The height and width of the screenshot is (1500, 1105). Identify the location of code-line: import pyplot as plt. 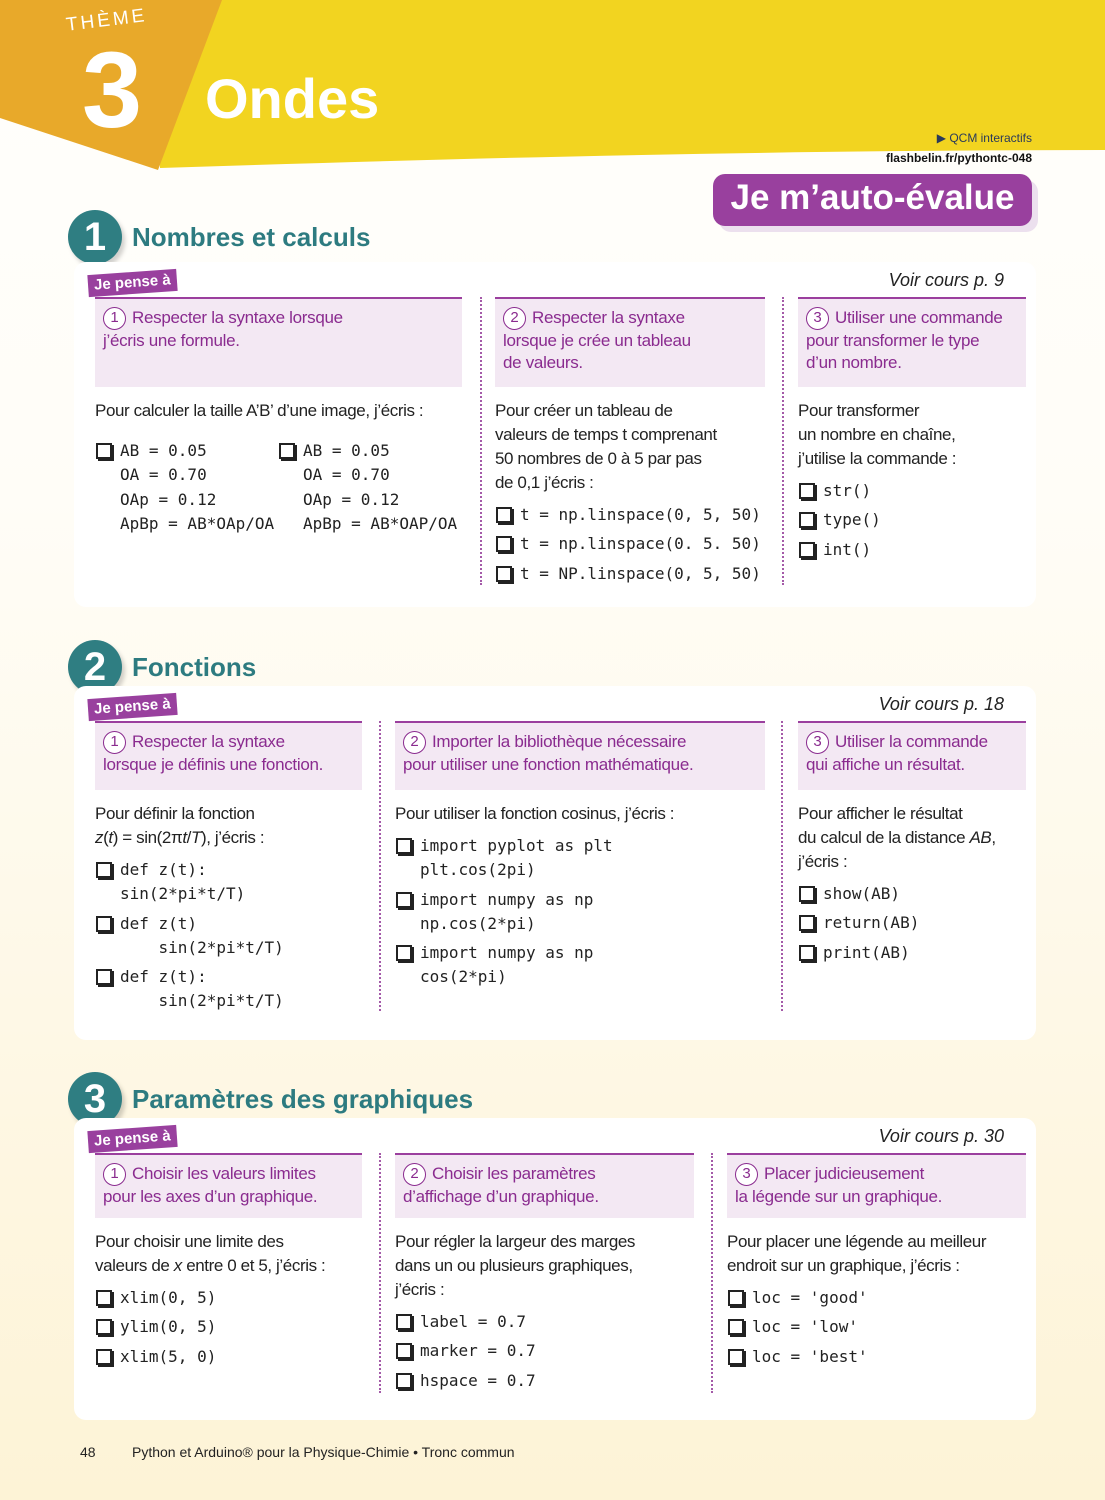
(516, 845).